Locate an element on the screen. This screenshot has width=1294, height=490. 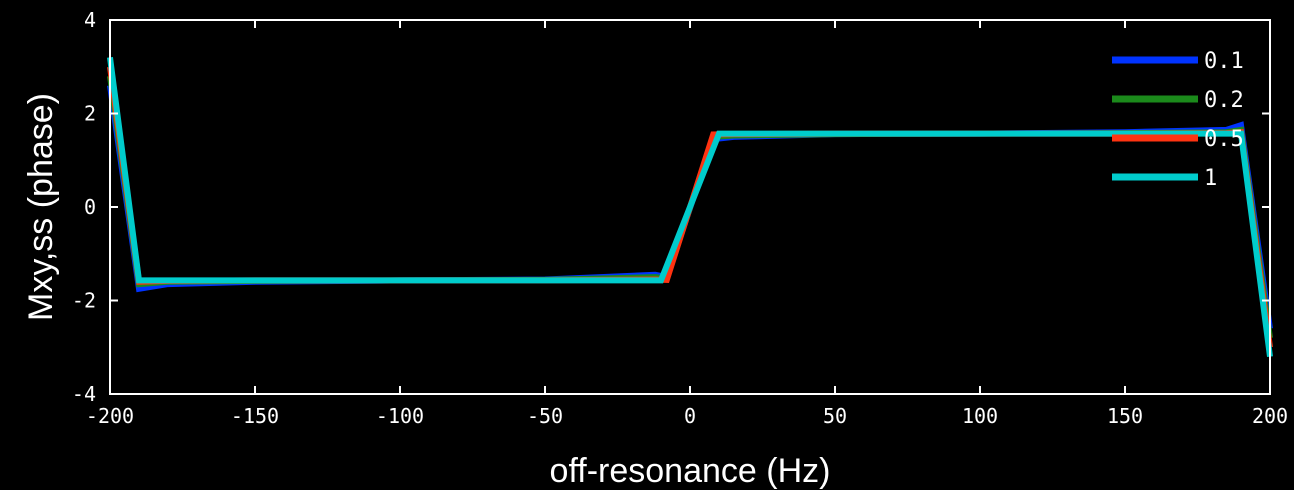
legend-label-0-5: 0.5 is located at coordinates (1224, 139).